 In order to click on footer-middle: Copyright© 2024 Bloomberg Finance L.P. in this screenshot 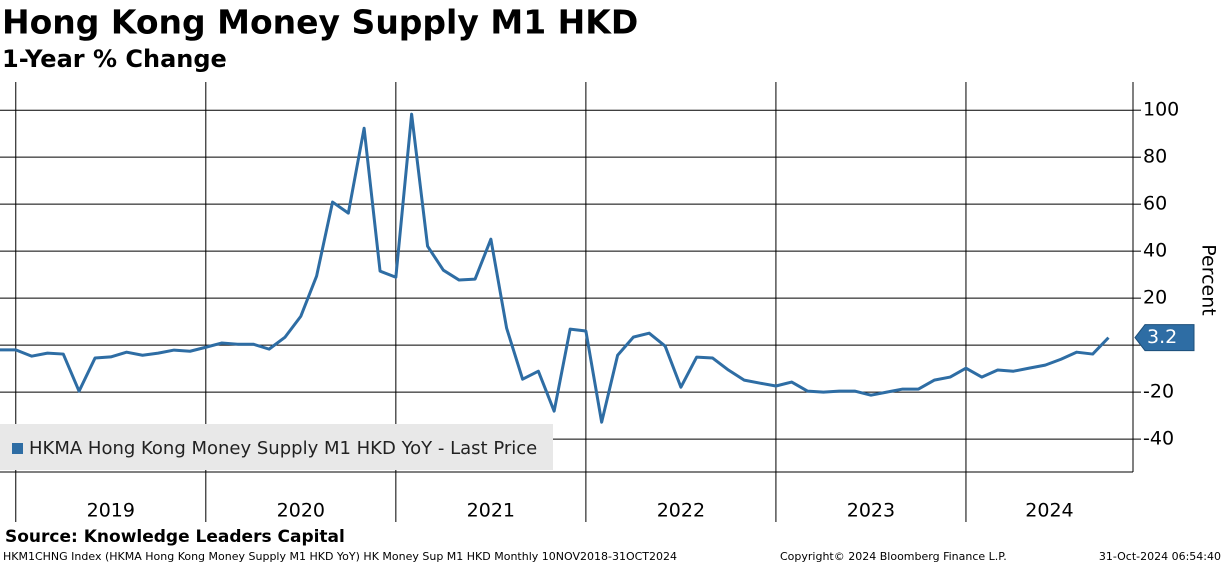, I will do `click(893, 556)`.